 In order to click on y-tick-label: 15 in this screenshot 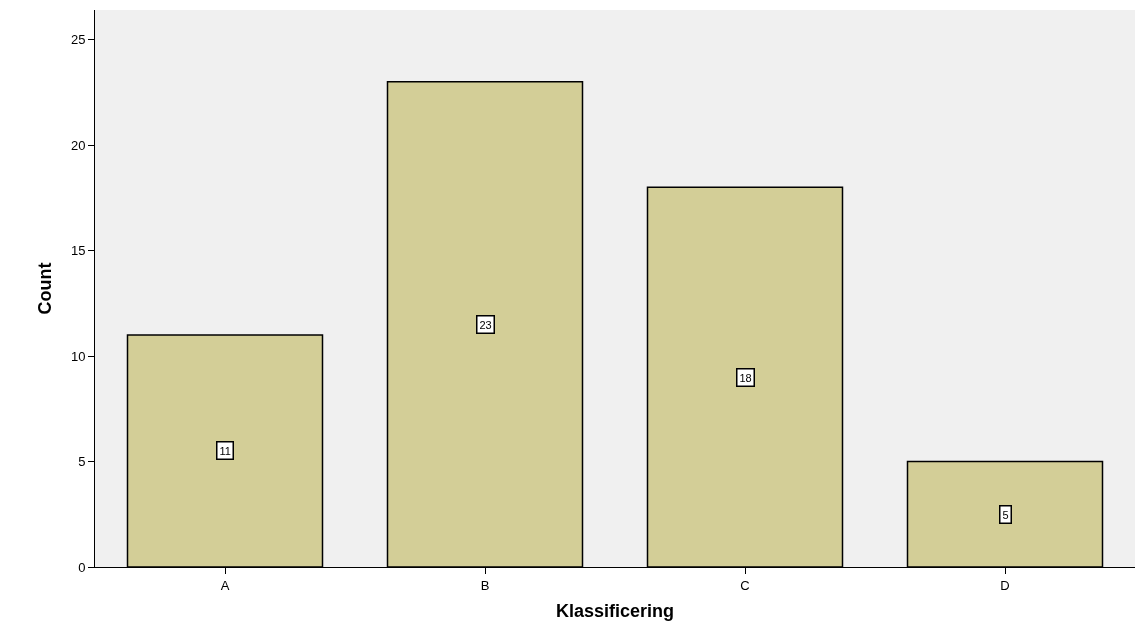, I will do `click(78, 251)`.